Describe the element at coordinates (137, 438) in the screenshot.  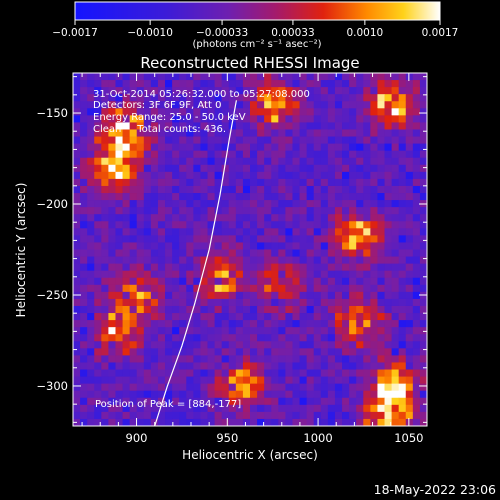
I see `x-tick-label: 900` at that location.